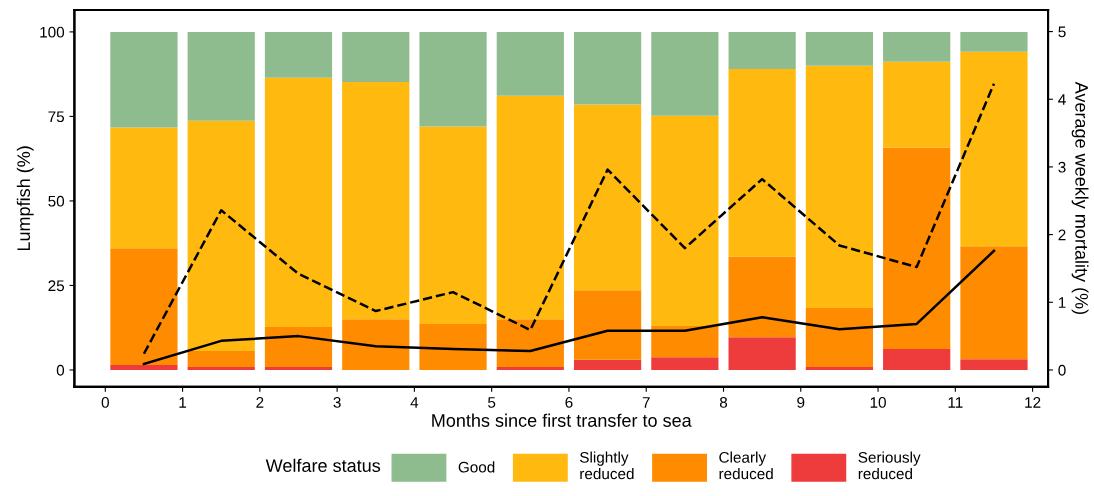  What do you see at coordinates (723, 402) in the screenshot?
I see `x-tick-label: 8` at bounding box center [723, 402].